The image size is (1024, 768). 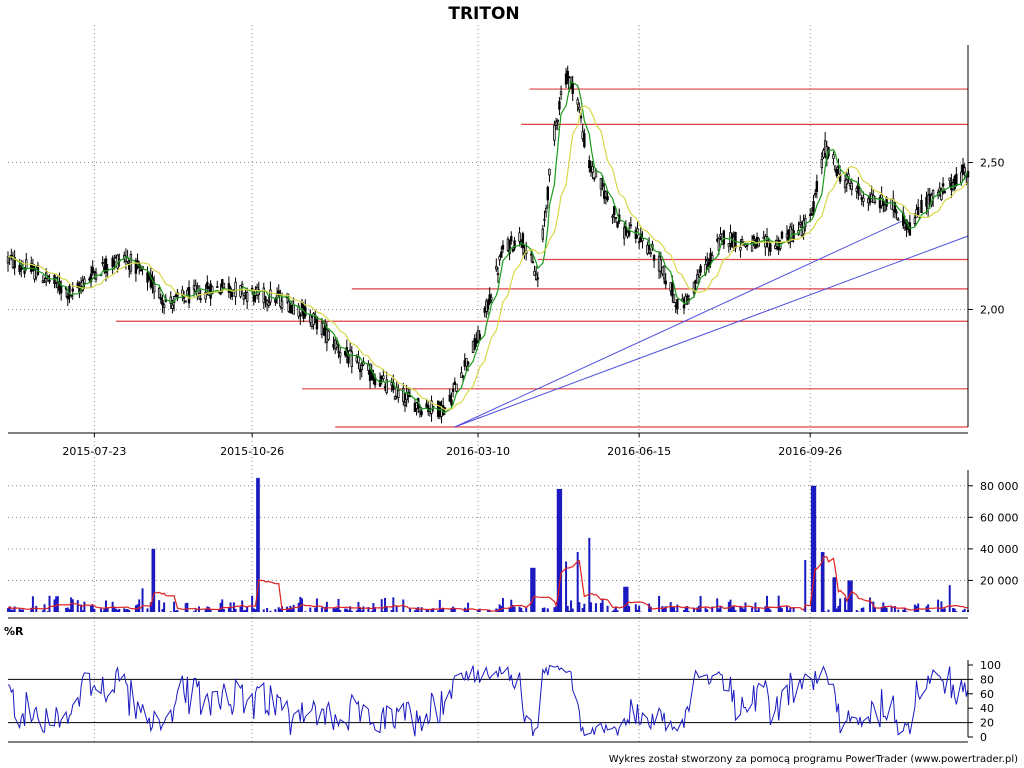 What do you see at coordinates (478, 451) in the screenshot?
I see `price-x-tick-label: 2016-03-10` at bounding box center [478, 451].